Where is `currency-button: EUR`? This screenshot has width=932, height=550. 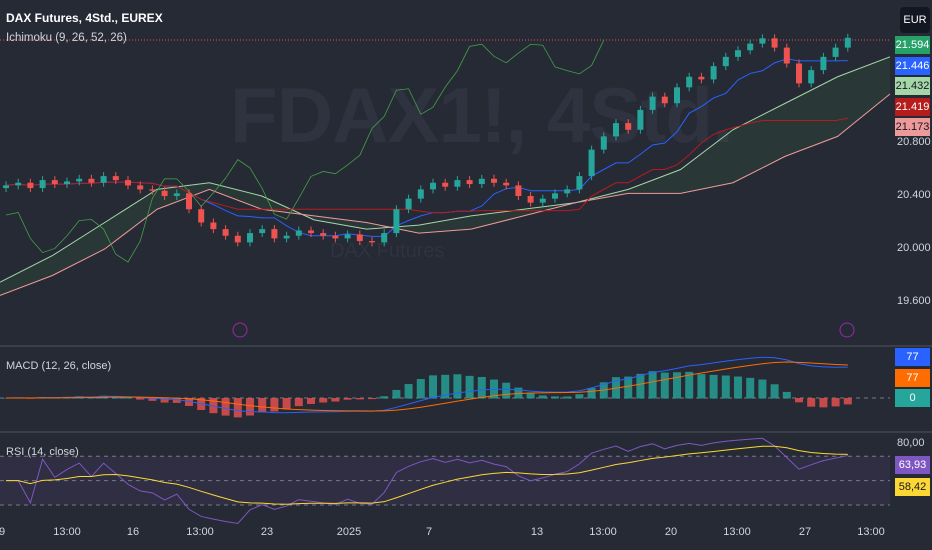 currency-button: EUR is located at coordinates (915, 20).